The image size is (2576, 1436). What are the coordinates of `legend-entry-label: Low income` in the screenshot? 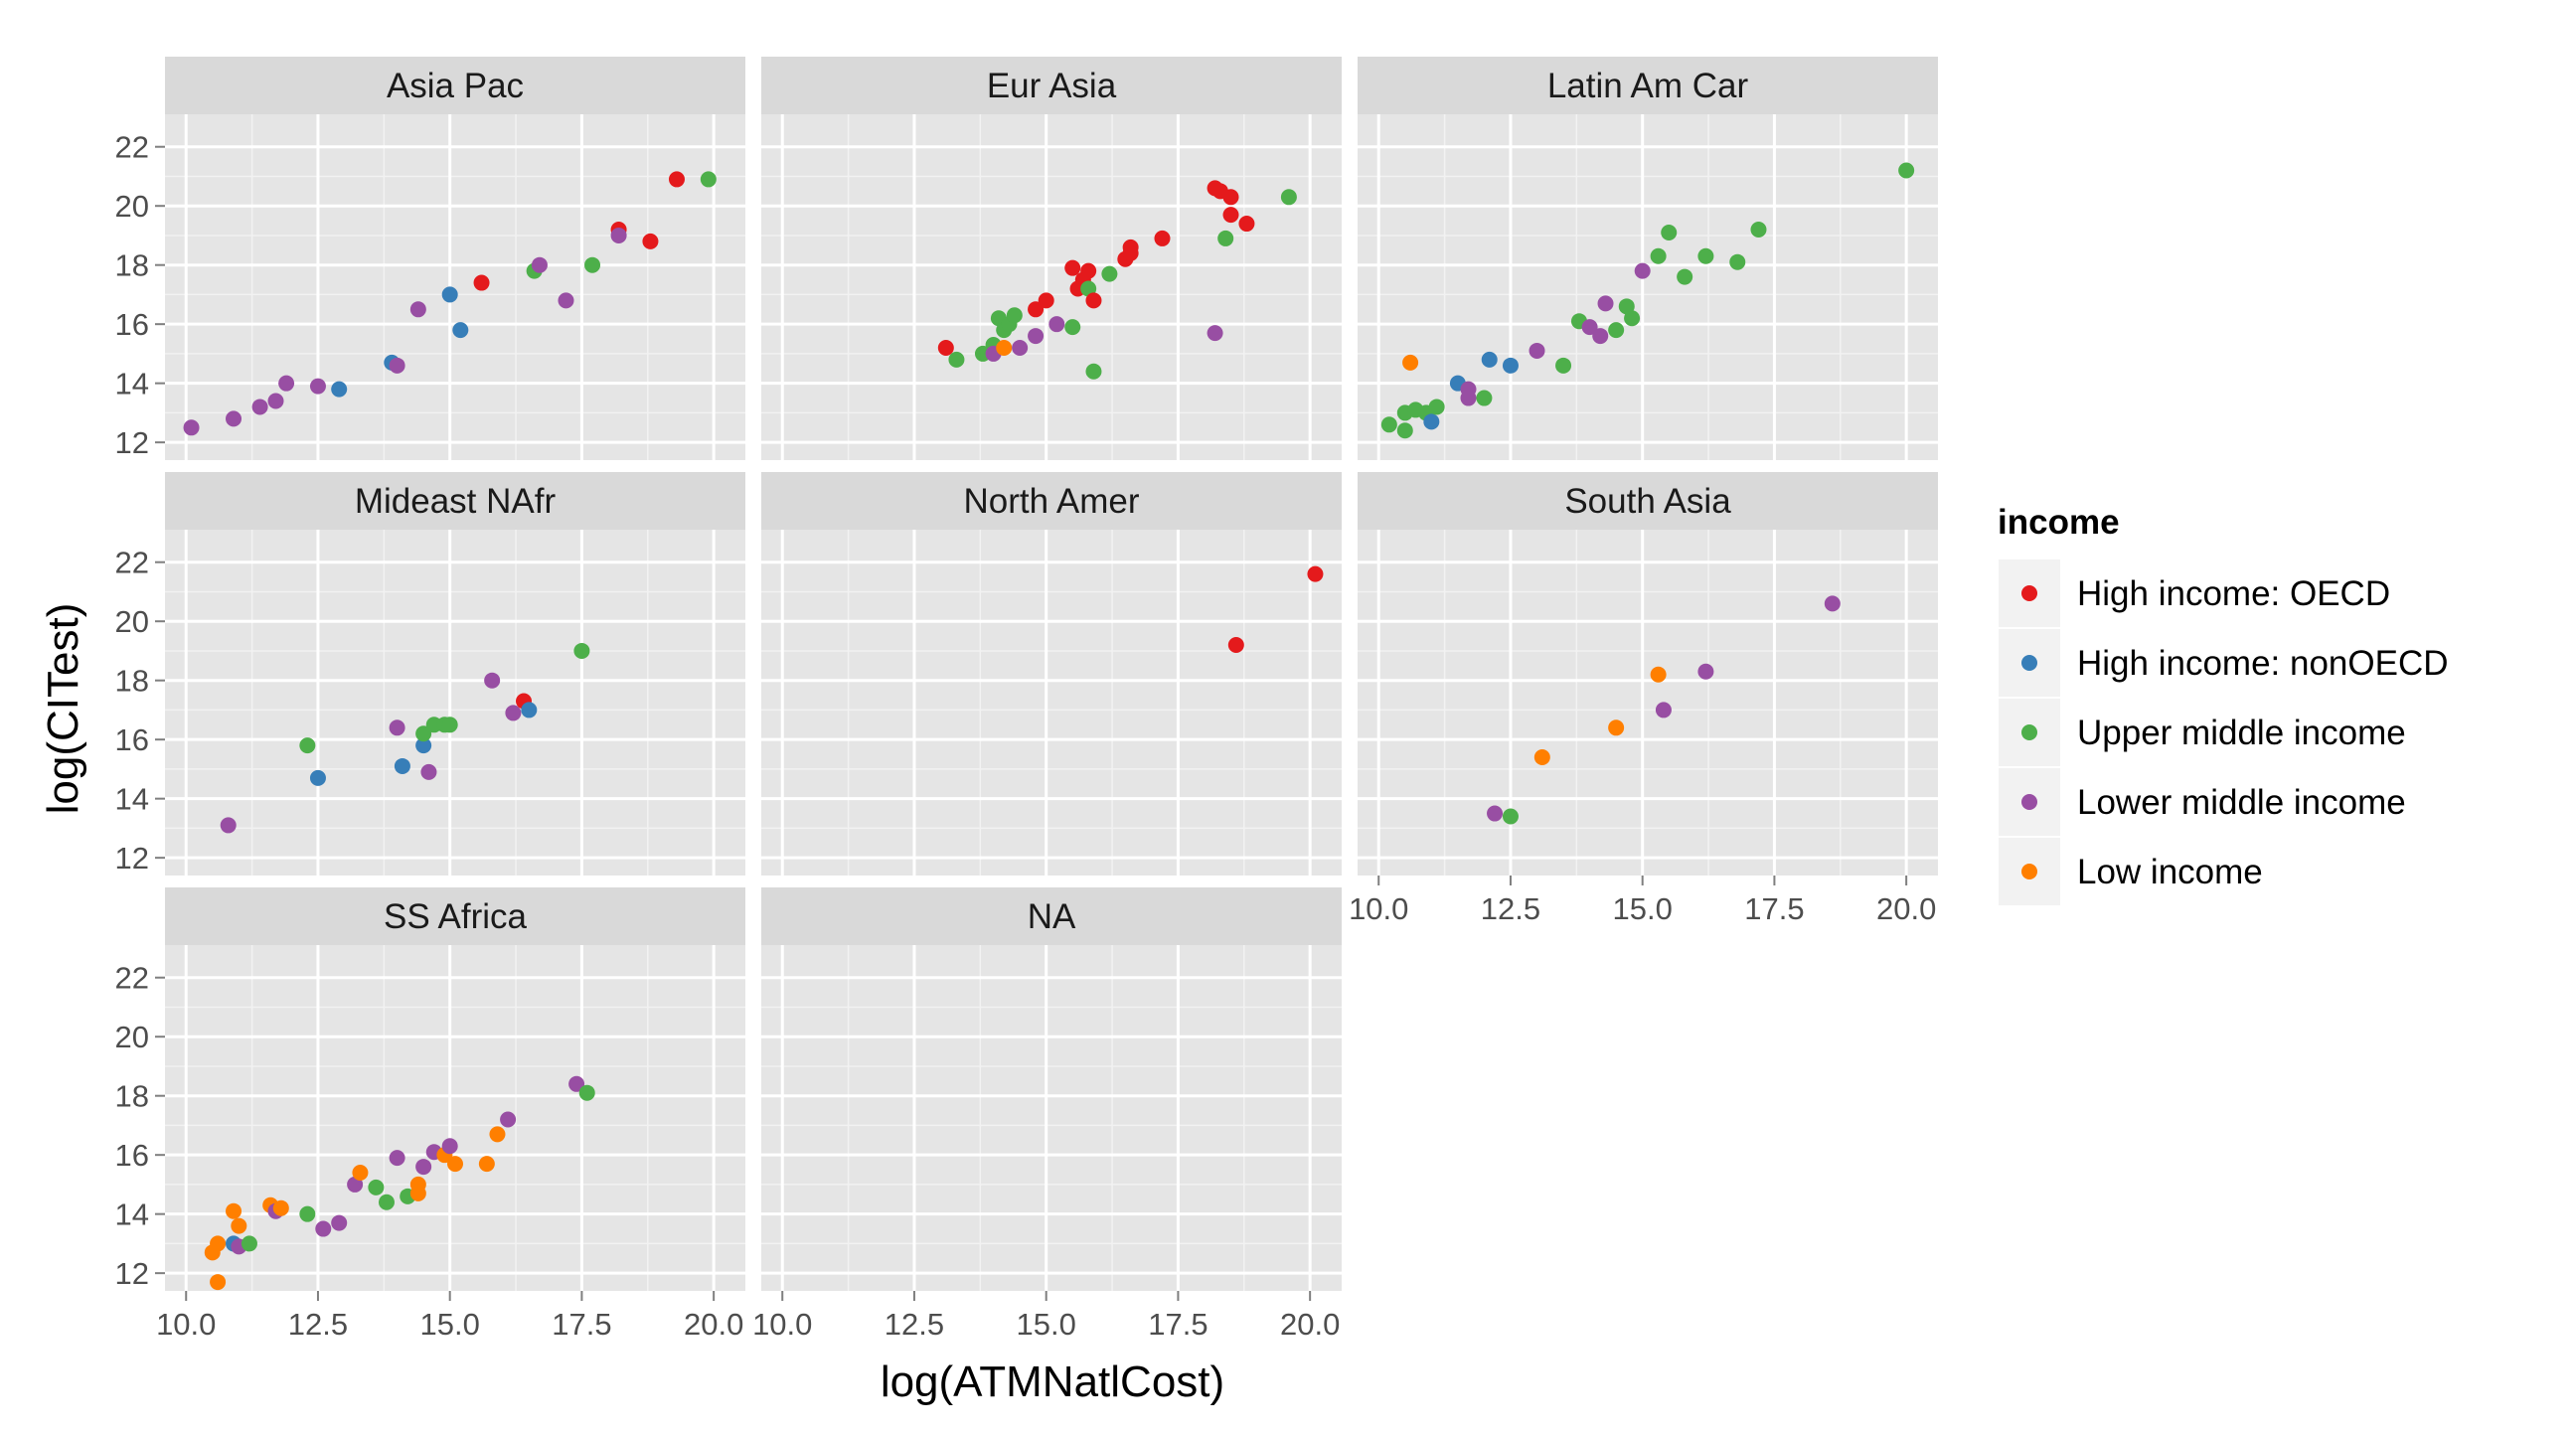 It's located at (2170, 872).